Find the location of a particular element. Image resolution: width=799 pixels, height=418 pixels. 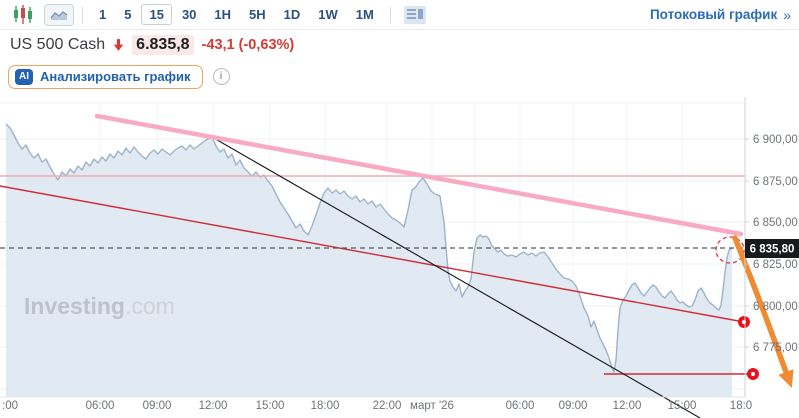

price-change: -43,1 (-0,63%) is located at coordinates (248, 45).